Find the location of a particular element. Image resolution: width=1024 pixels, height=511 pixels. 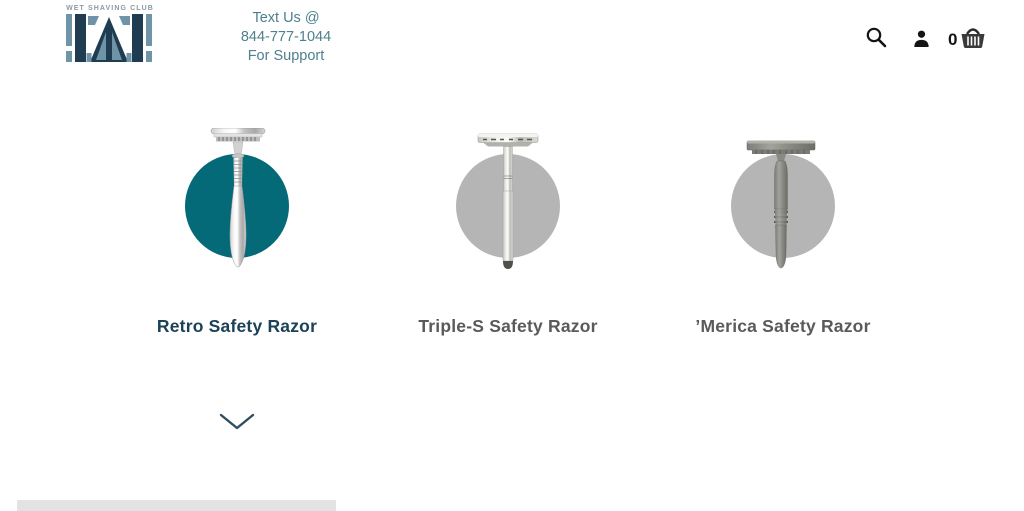

cart-button: 0 is located at coordinates (967, 40).